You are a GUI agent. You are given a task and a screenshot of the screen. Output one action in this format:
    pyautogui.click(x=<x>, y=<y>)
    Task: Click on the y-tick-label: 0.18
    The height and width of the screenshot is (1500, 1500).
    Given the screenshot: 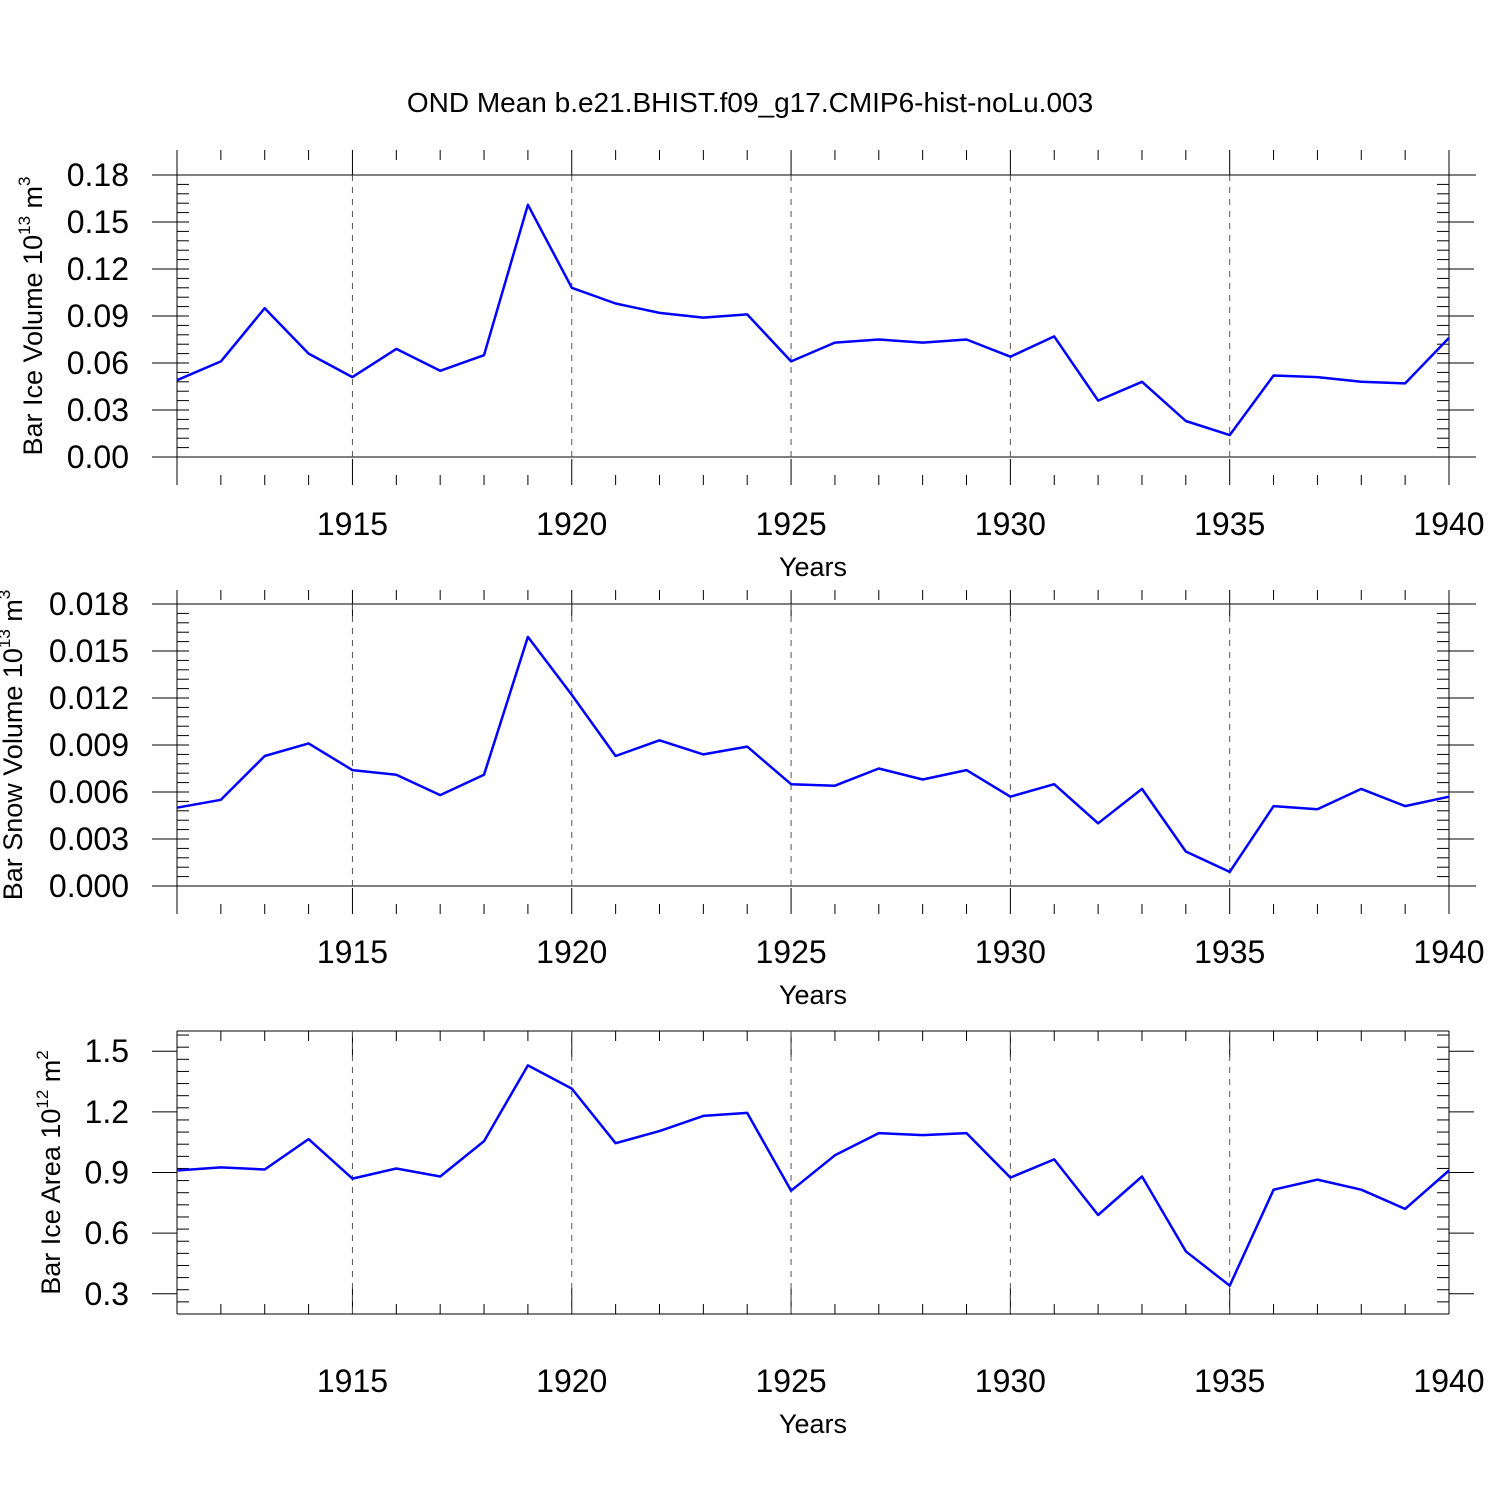 What is the action you would take?
    pyautogui.click(x=98, y=175)
    